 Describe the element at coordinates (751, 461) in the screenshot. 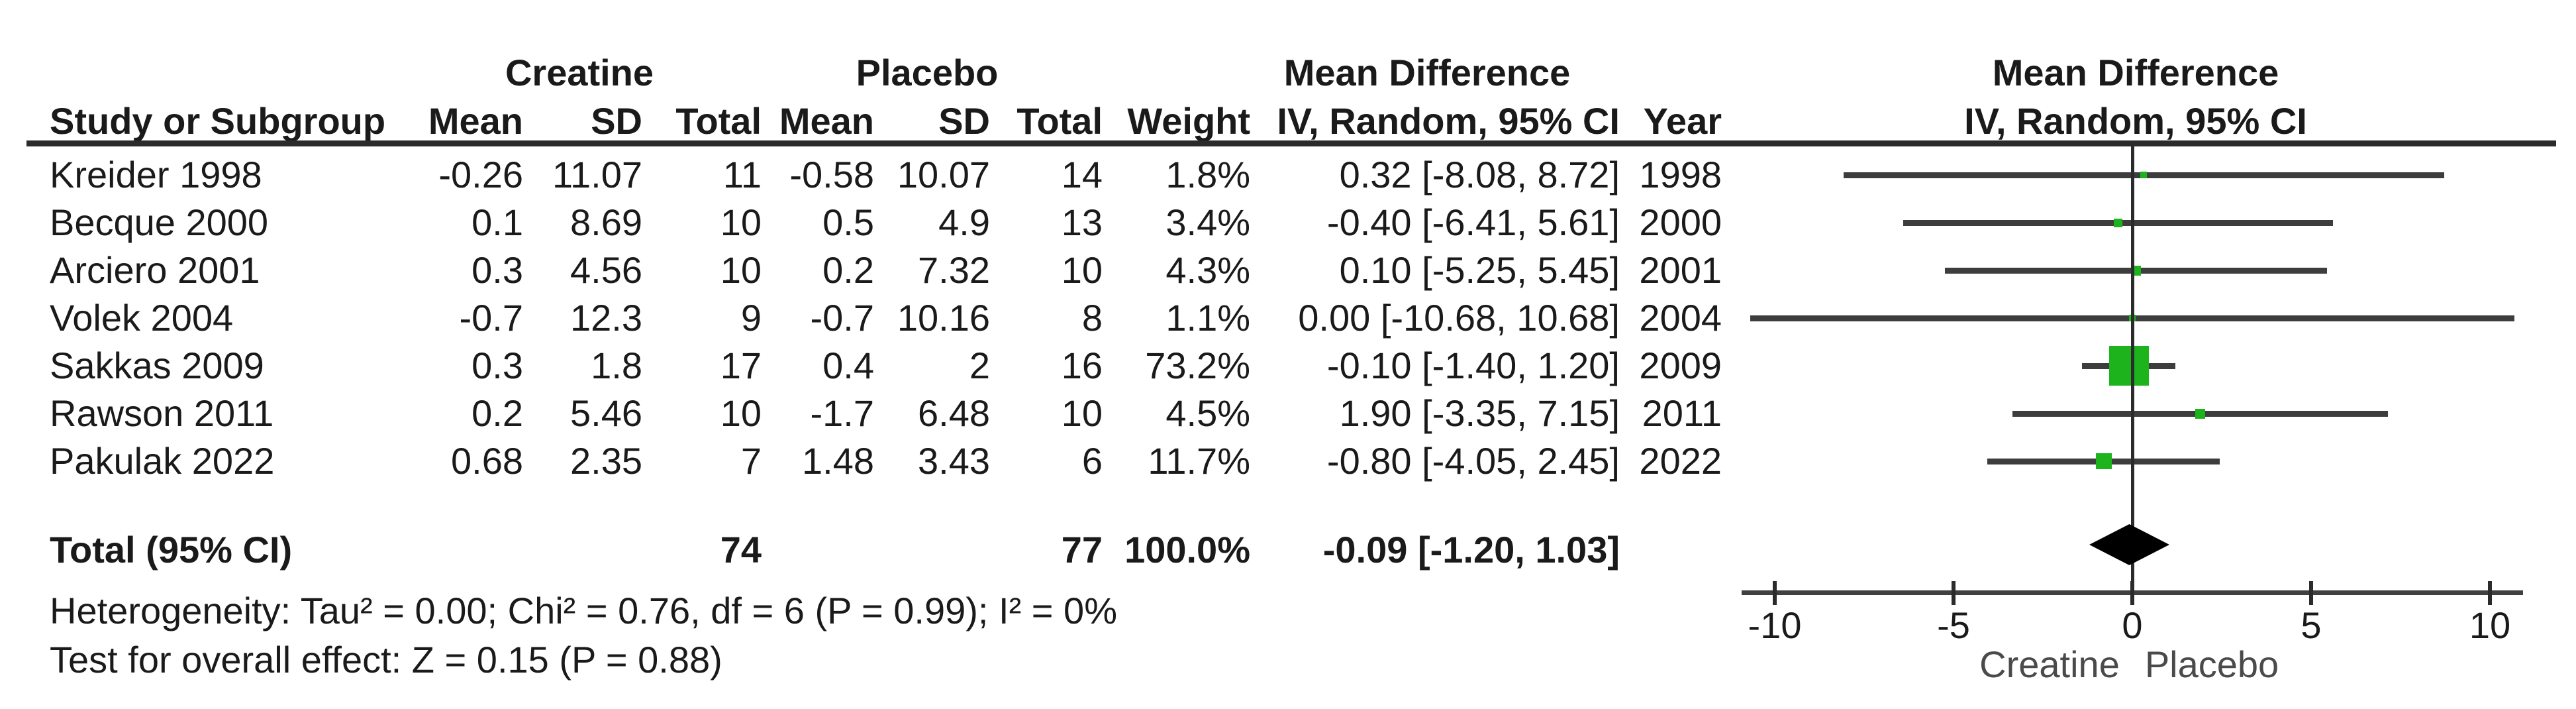

I see `creatine-total-cell: 7` at that location.